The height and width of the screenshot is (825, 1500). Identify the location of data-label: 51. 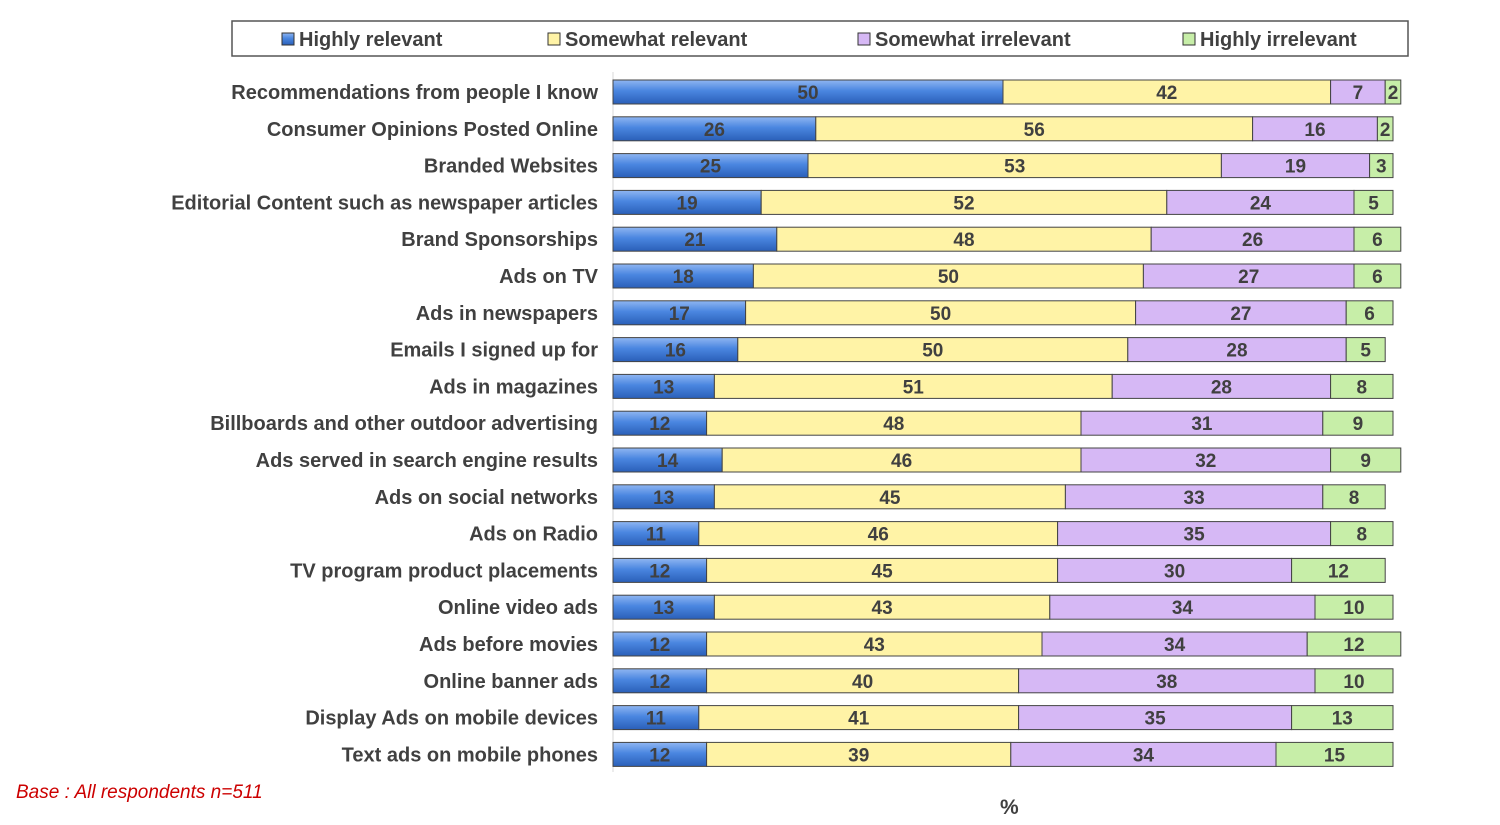
(914, 387).